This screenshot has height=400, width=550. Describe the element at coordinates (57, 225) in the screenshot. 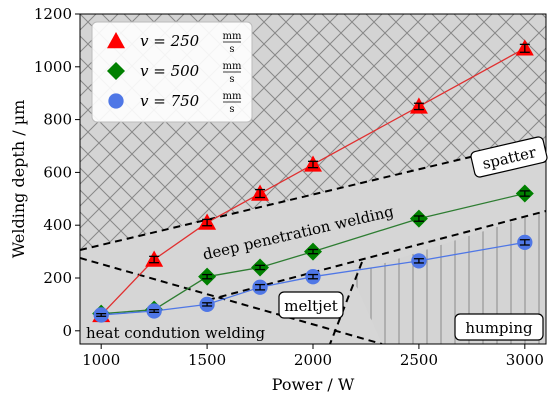

I see `y-tick-label: 400` at that location.